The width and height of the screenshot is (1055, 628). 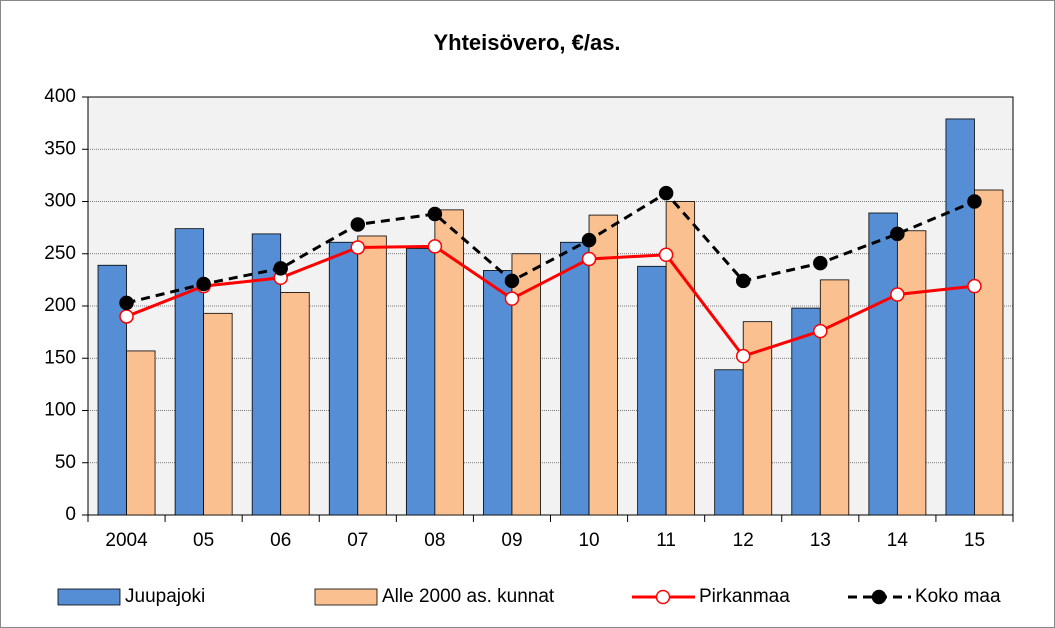 I want to click on x-tick-label: 12, so click(x=743, y=540).